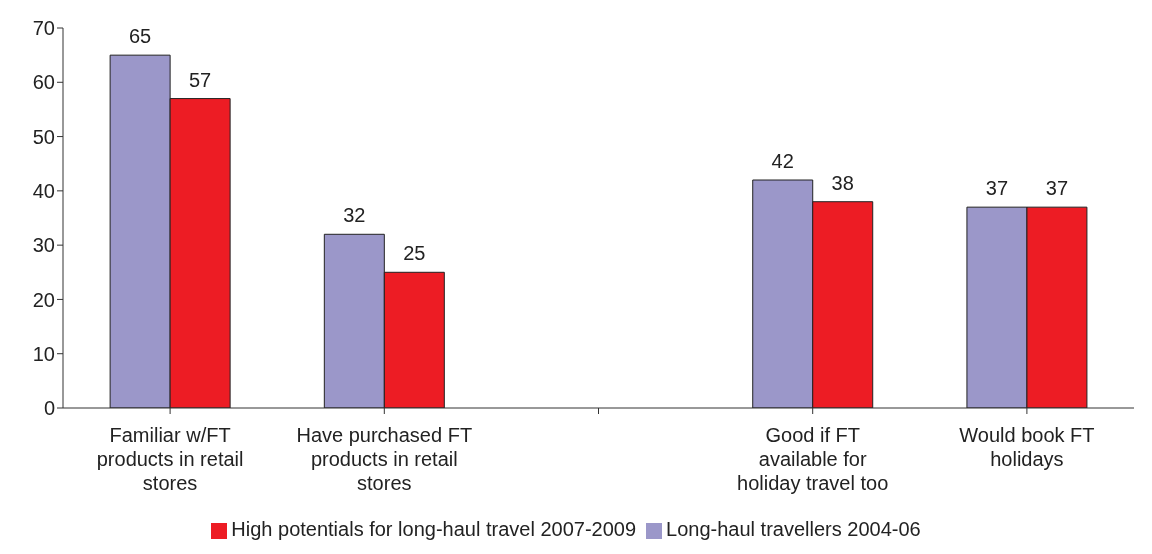 This screenshot has height=554, width=1152. Describe the element at coordinates (43, 82) in the screenshot. I see `y-tick-label: 60` at that location.